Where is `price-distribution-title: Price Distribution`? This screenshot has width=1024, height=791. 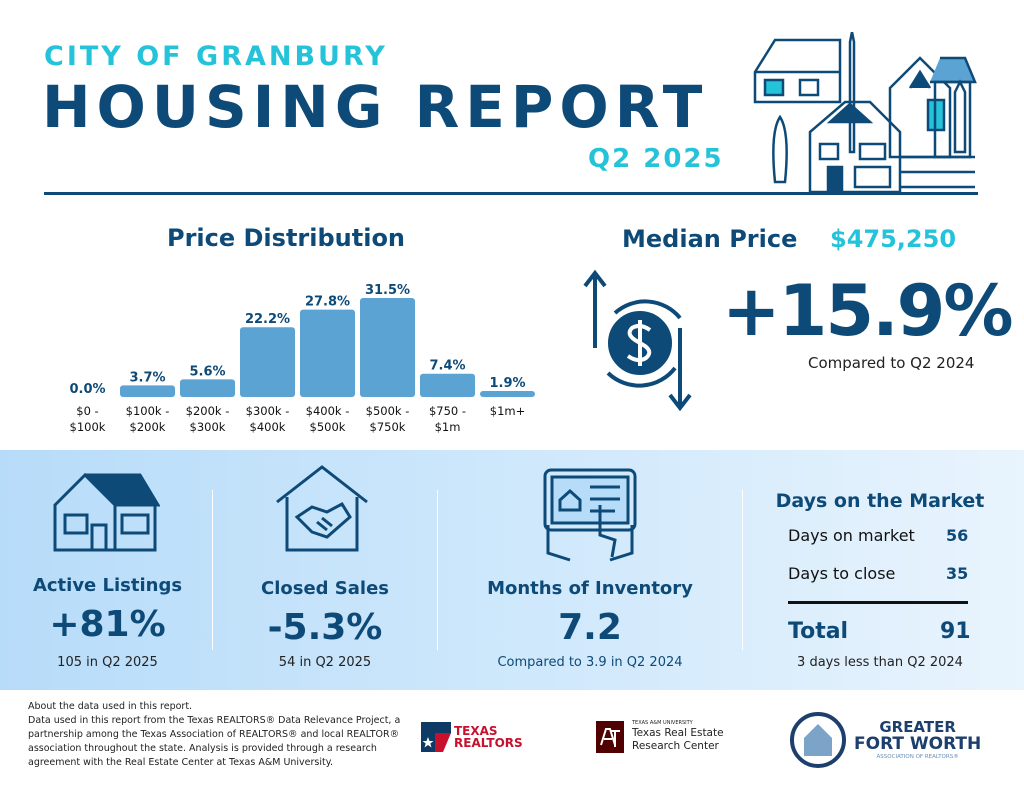 price-distribution-title: Price Distribution is located at coordinates (286, 238).